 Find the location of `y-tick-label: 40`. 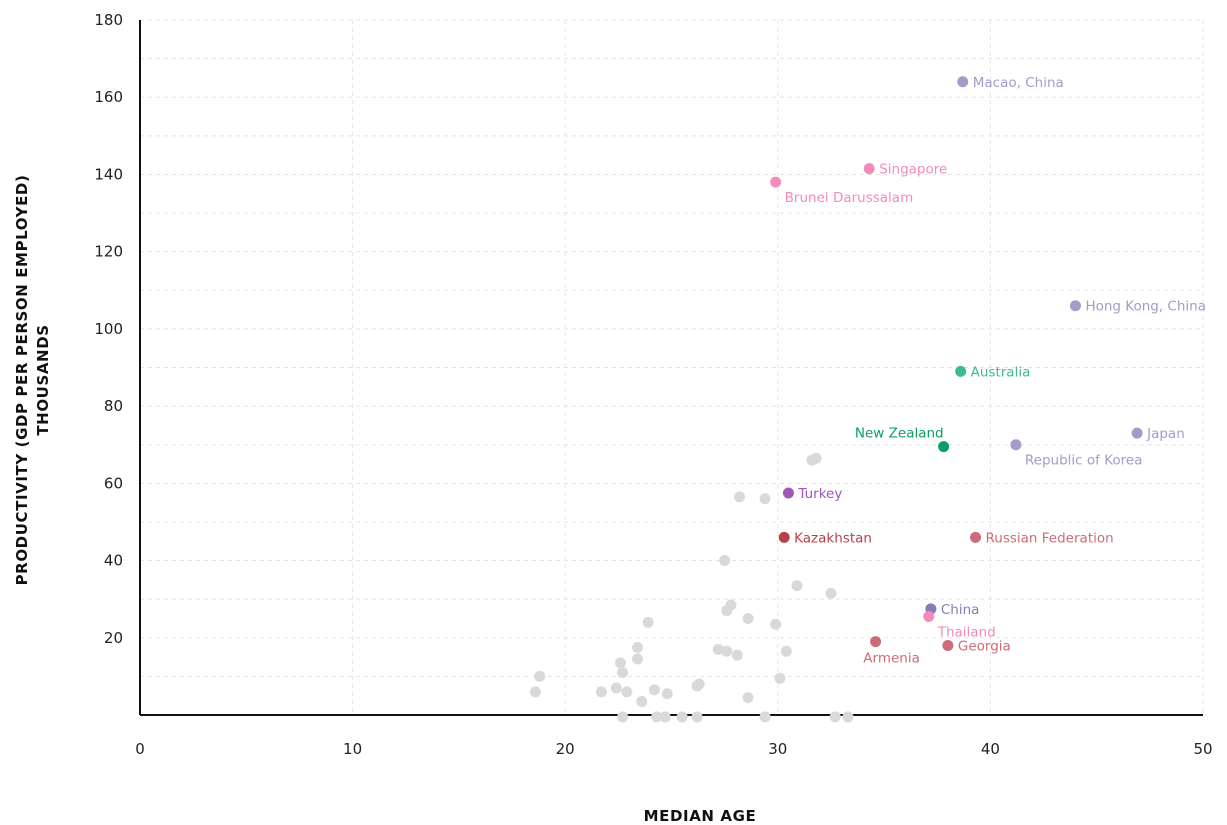

y-tick-label: 40 is located at coordinates (113, 561).